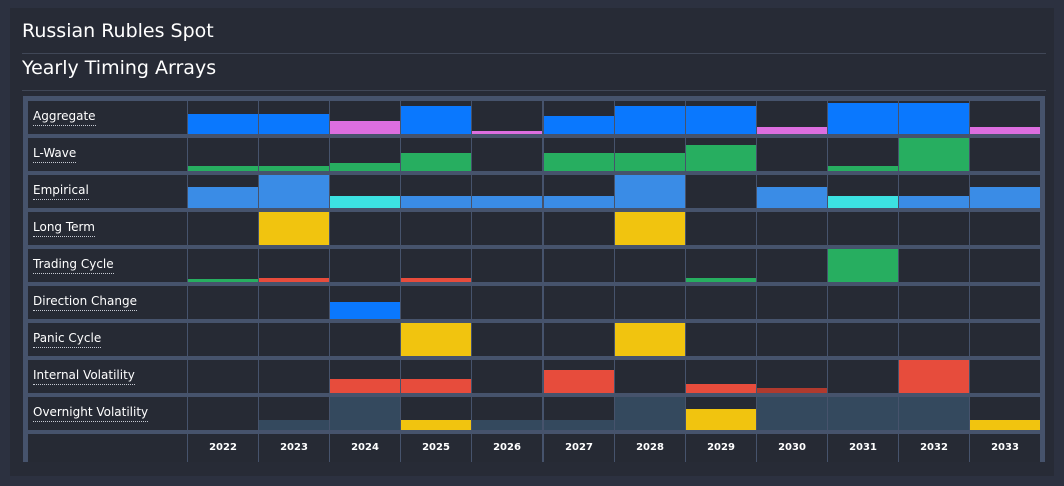 The height and width of the screenshot is (486, 1064). Describe the element at coordinates (84, 376) in the screenshot. I see `row-label-internal-volatility: Internal Volatility` at that location.